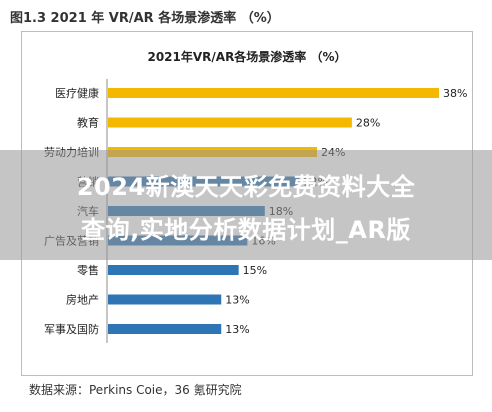 This screenshot has width=492, height=412. Describe the element at coordinates (88, 123) in the screenshot. I see `category-label: 教育` at that location.